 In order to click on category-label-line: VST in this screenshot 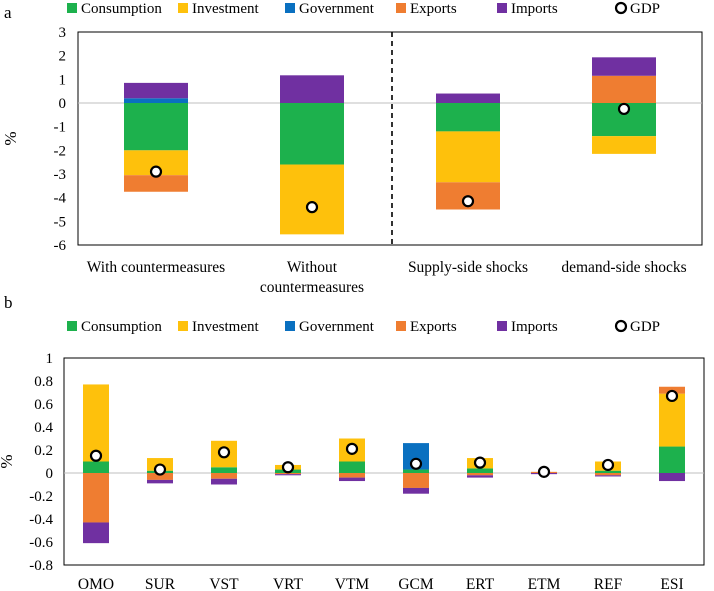, I will do `click(224, 583)`.